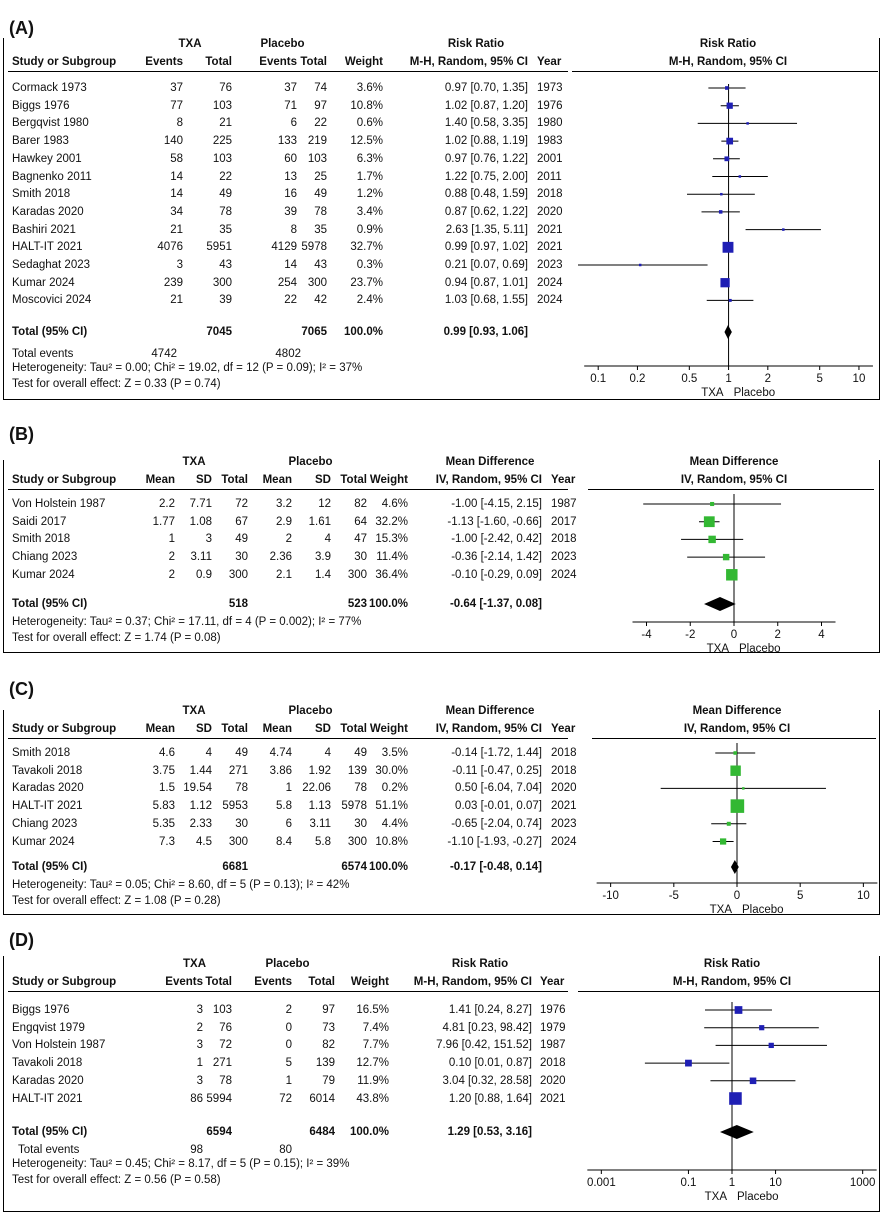  Describe the element at coordinates (490, 1010) in the screenshot. I see `study-ci: 1.41 [0.24, 8.27]` at that location.